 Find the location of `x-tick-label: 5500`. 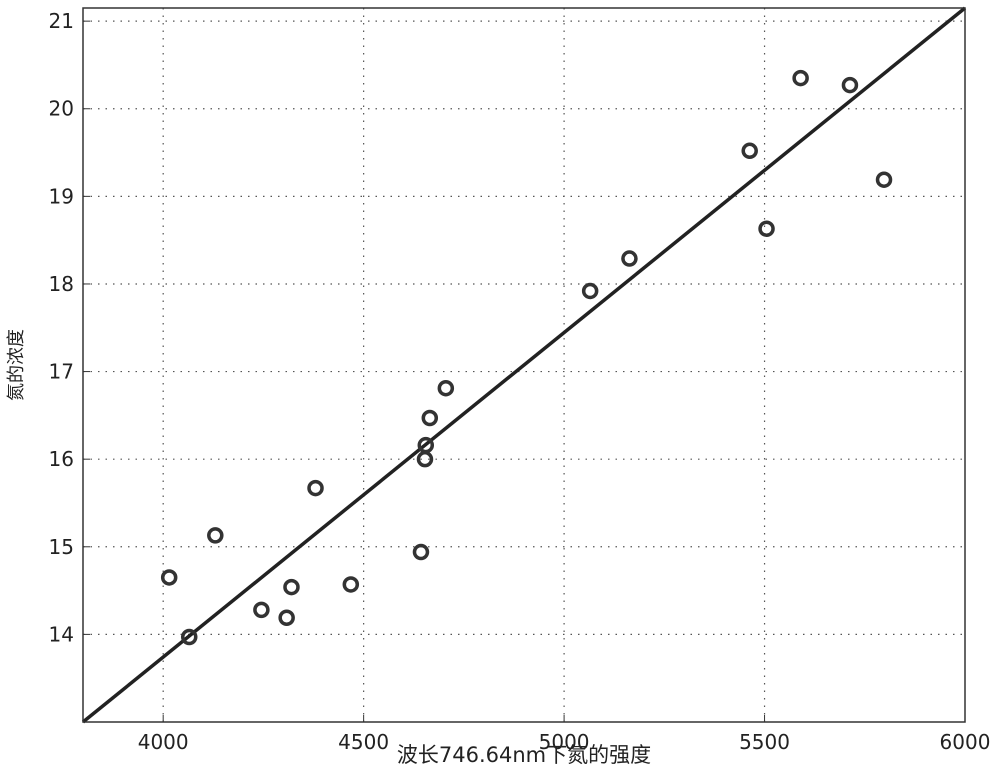

x-tick-label: 5500 is located at coordinates (764, 742).